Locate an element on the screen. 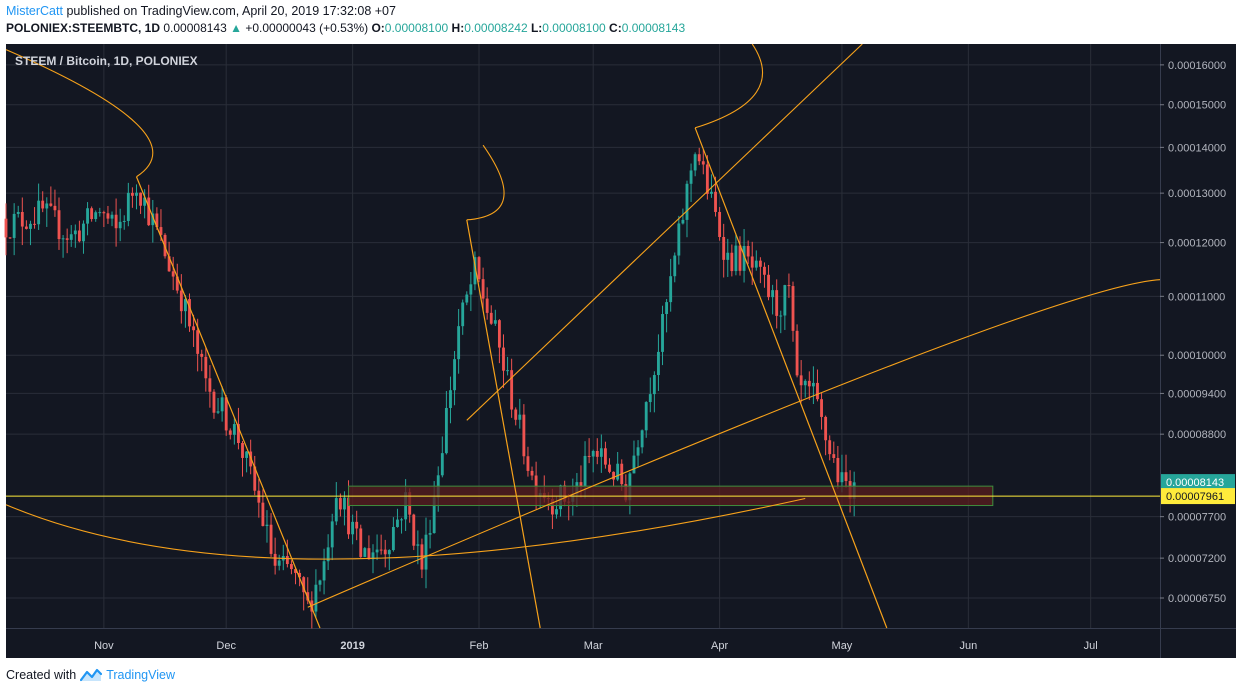  tradingview-link: TradingView is located at coordinates (140, 675).